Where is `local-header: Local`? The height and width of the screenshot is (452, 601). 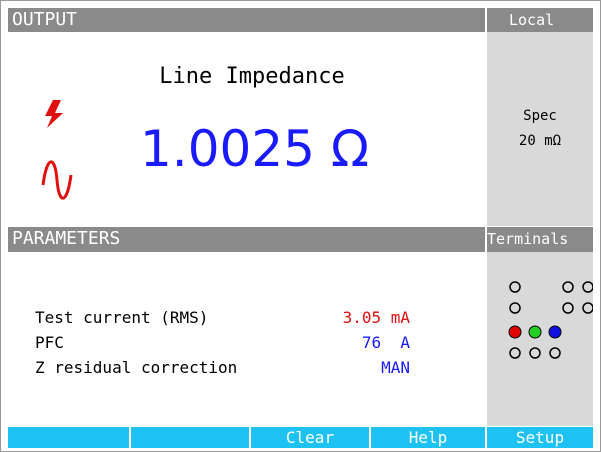 local-header: Local is located at coordinates (540, 20).